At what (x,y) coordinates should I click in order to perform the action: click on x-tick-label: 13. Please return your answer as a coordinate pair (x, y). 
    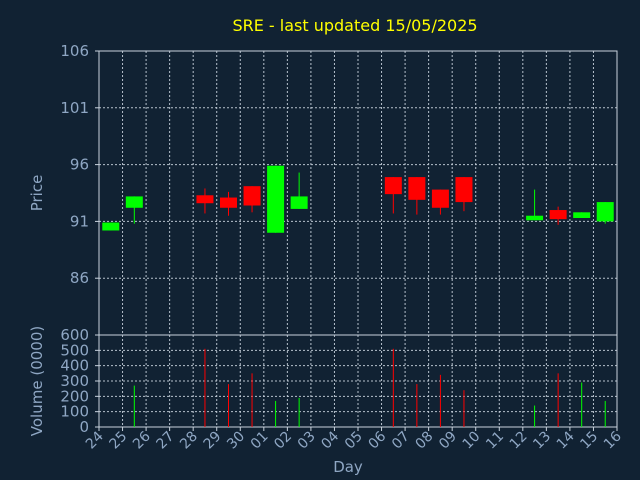
    Looking at the image, I should click on (542, 441).